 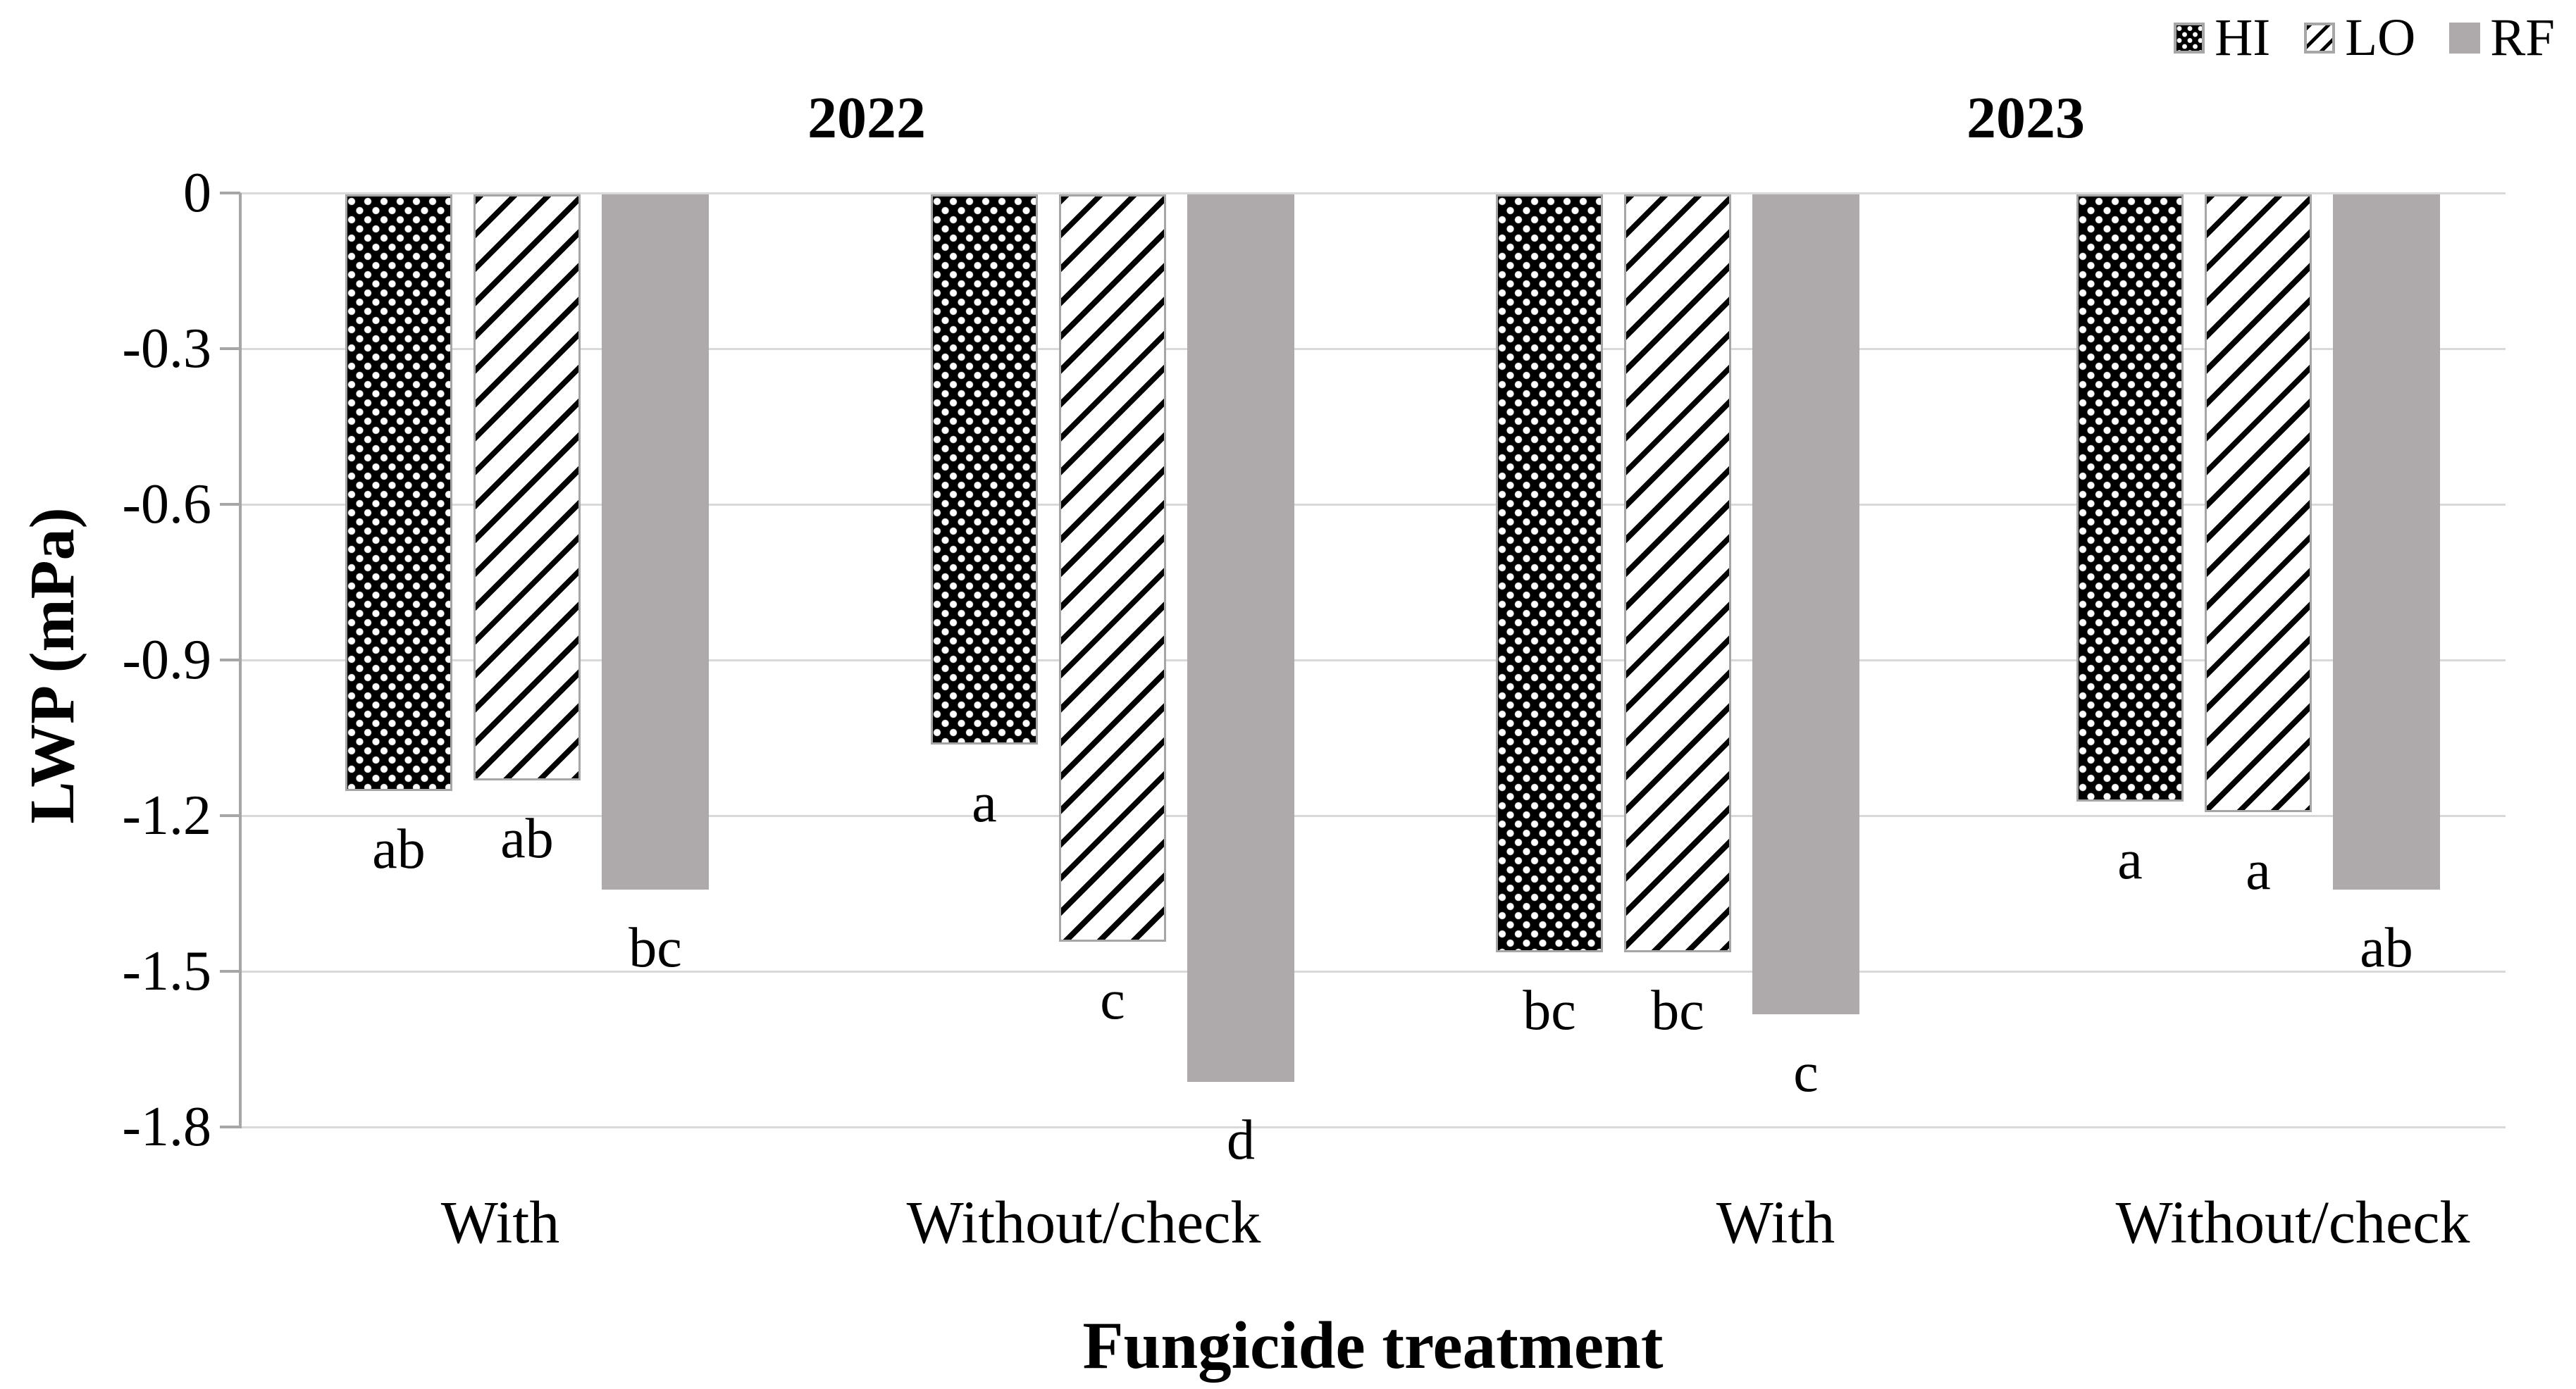 What do you see at coordinates (2320, 38) in the screenshot?
I see `lo-hatched-swatch-icon` at bounding box center [2320, 38].